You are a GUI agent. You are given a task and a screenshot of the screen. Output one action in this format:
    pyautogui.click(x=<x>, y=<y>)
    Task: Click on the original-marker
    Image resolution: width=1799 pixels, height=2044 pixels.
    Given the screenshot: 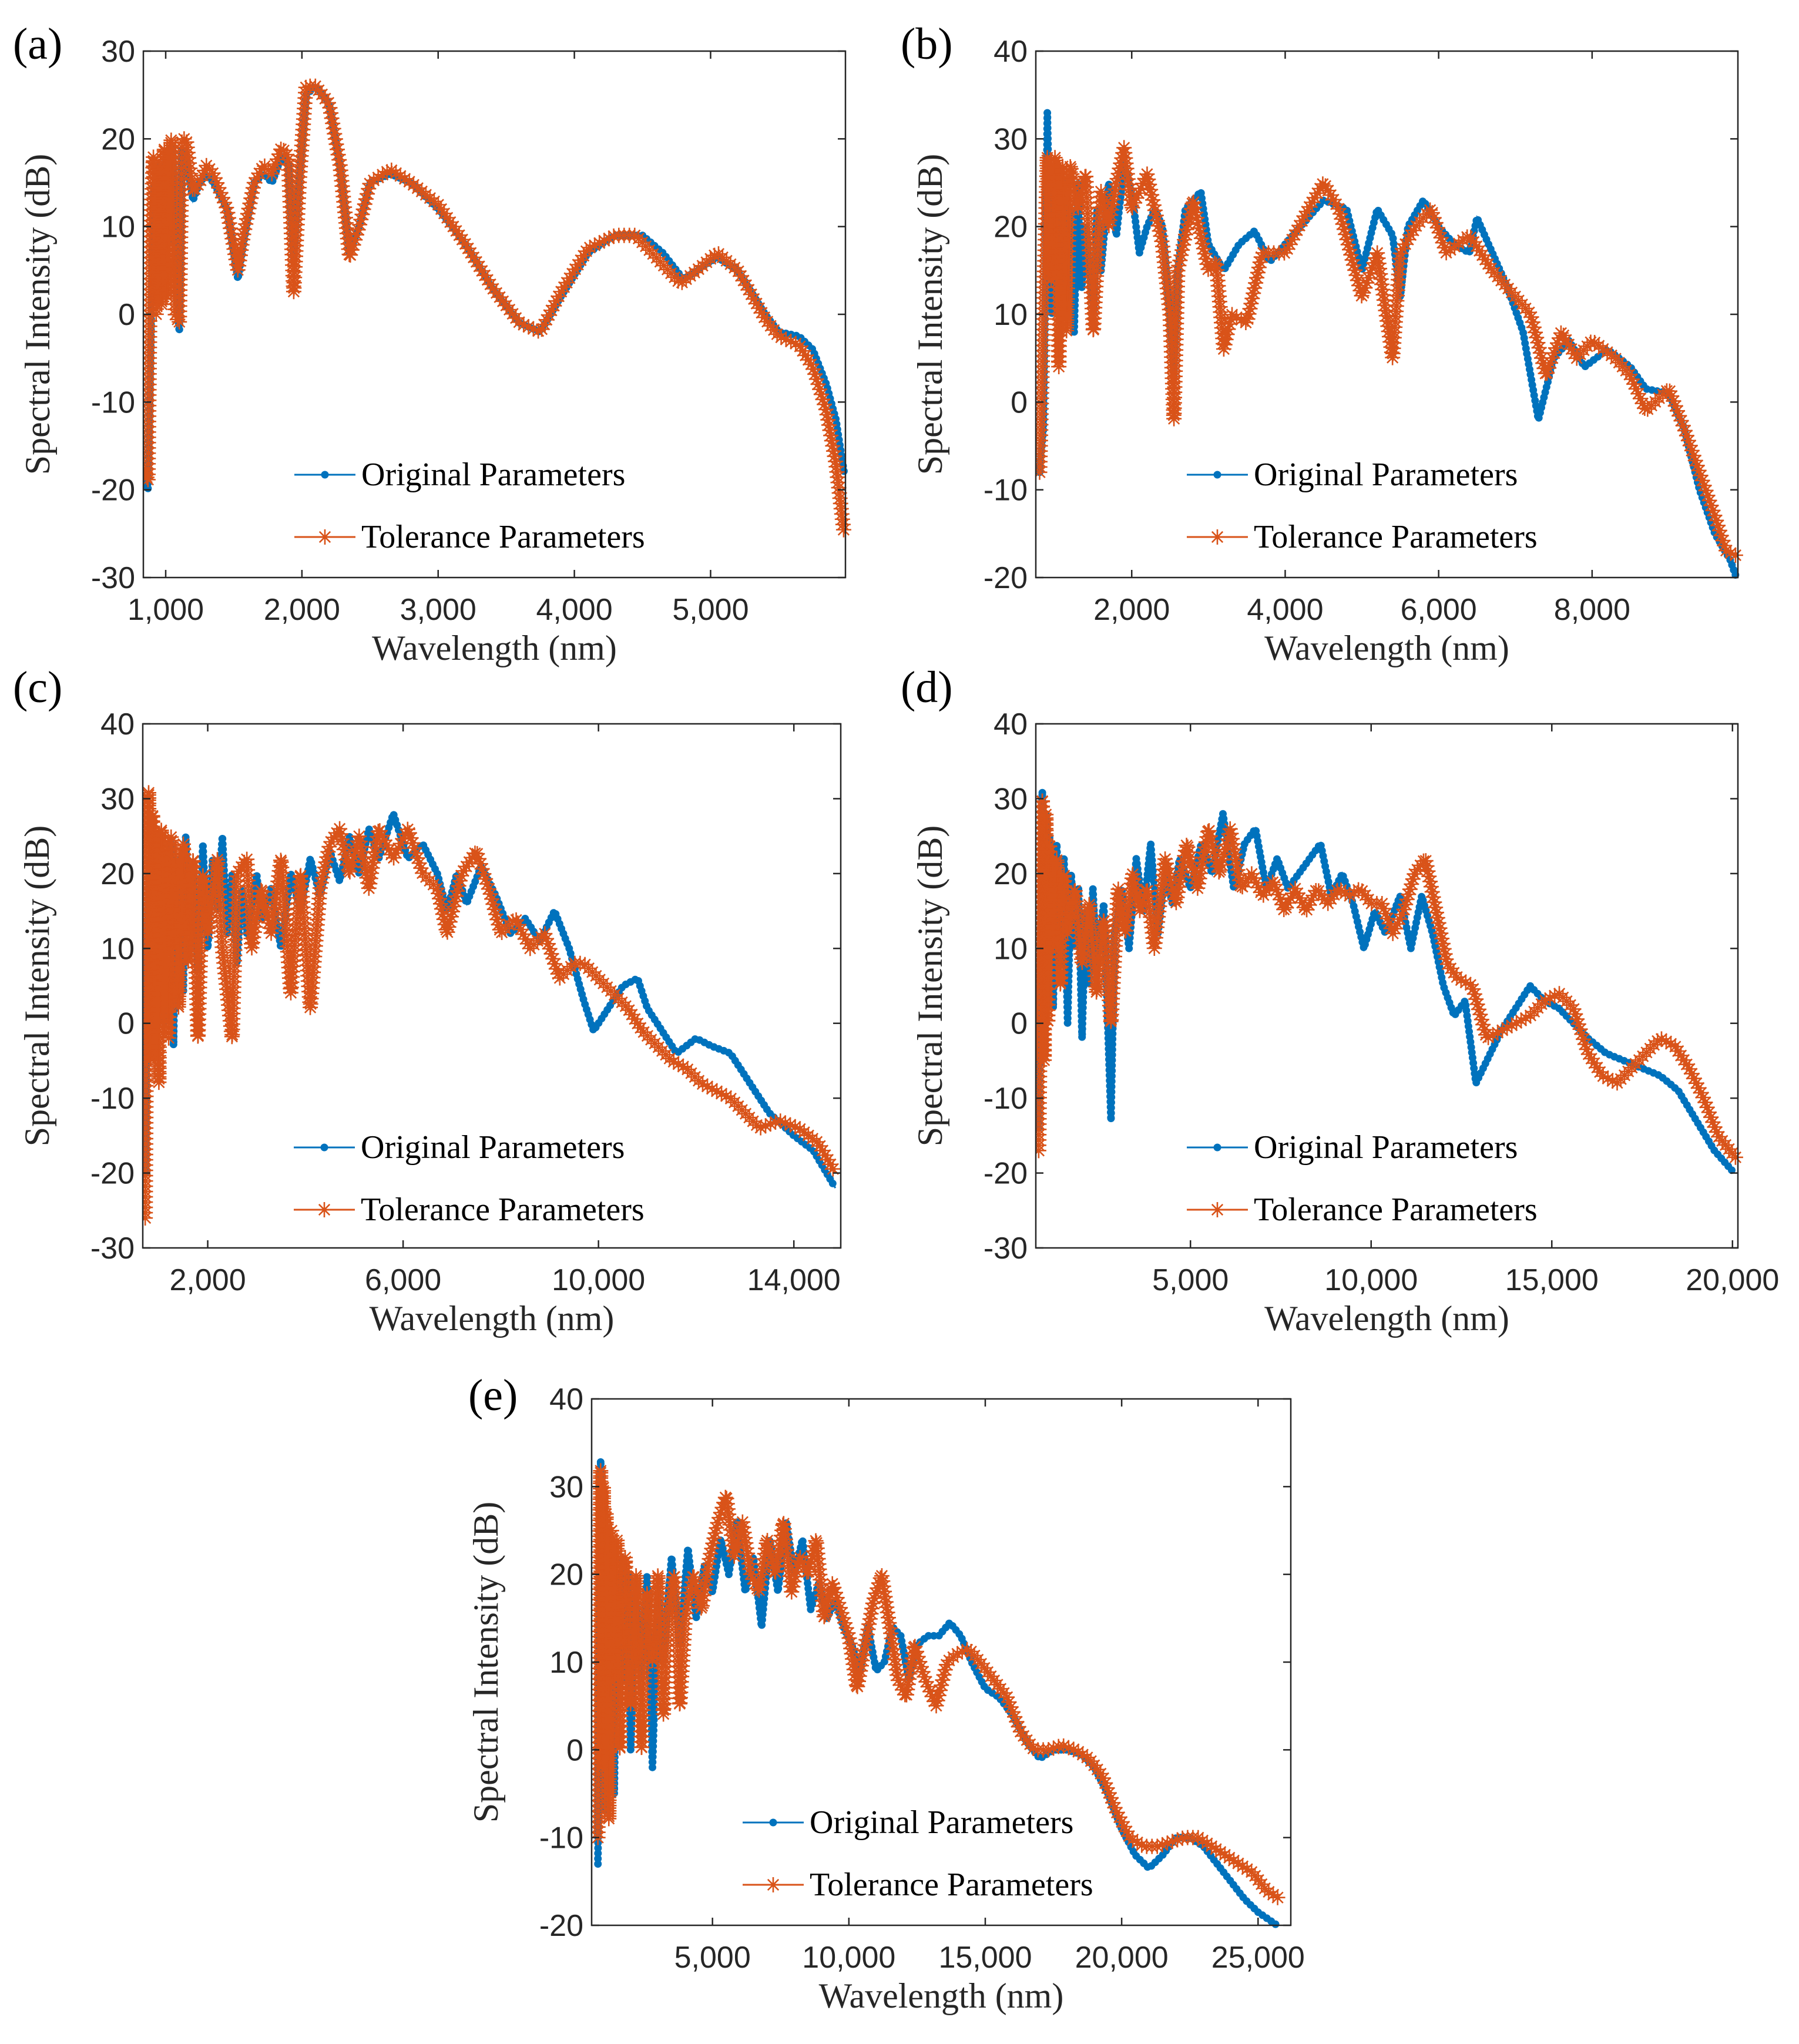 What is the action you would take?
    pyautogui.click(x=1048, y=144)
    